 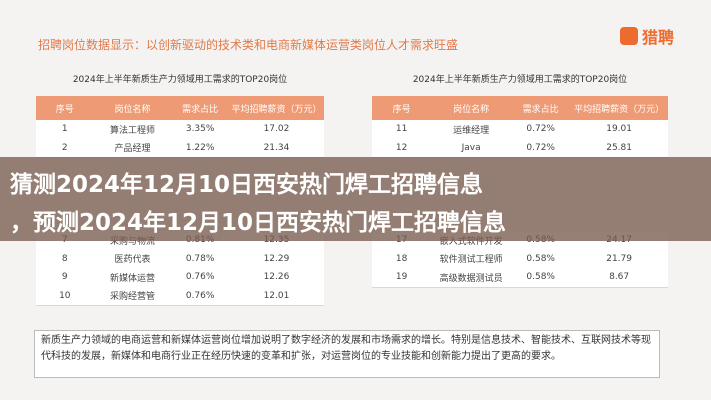 What do you see at coordinates (65, 295) in the screenshot?
I see `table-cell: 10` at bounding box center [65, 295].